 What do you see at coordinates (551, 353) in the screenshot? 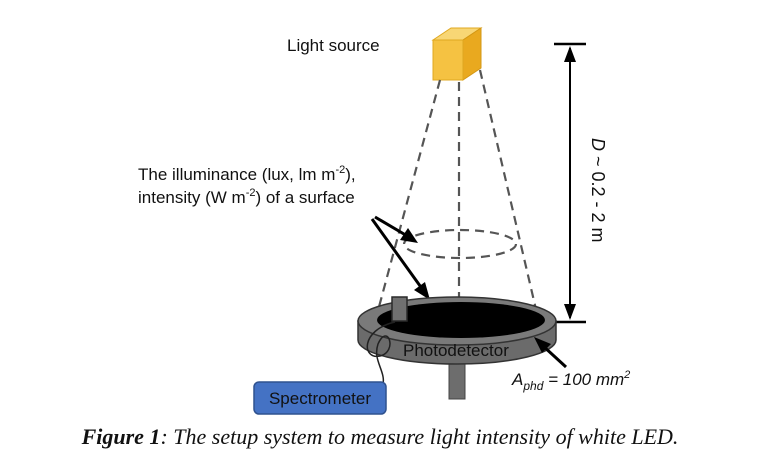
I see `area-arrow` at bounding box center [551, 353].